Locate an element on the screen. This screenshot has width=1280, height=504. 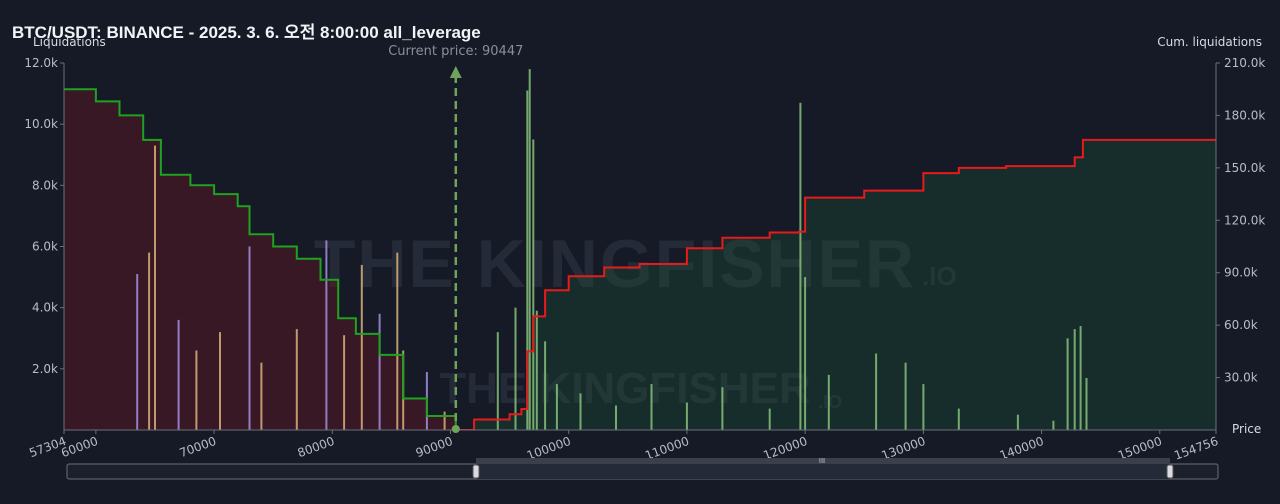
range-slider: III is located at coordinates (642, 468).